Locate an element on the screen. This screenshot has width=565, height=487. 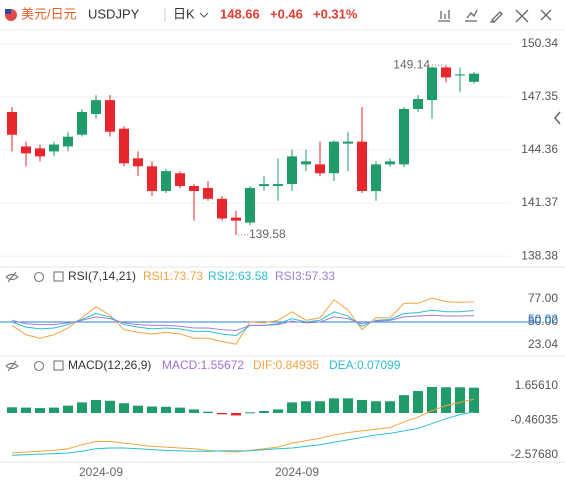
legend-entry: DIF:0.84935 is located at coordinates (286, 365).